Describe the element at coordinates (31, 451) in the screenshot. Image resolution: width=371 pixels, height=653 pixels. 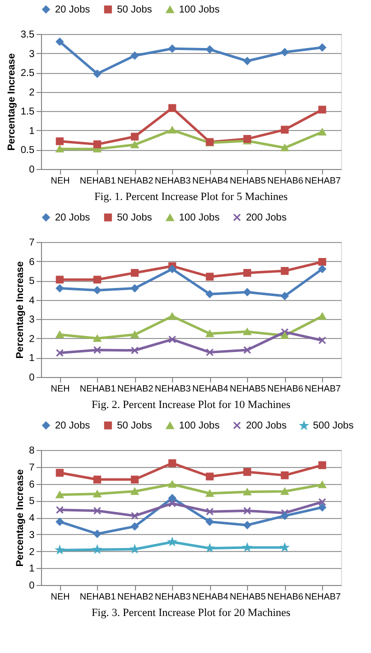
I see `y-tick-label: 8` at that location.